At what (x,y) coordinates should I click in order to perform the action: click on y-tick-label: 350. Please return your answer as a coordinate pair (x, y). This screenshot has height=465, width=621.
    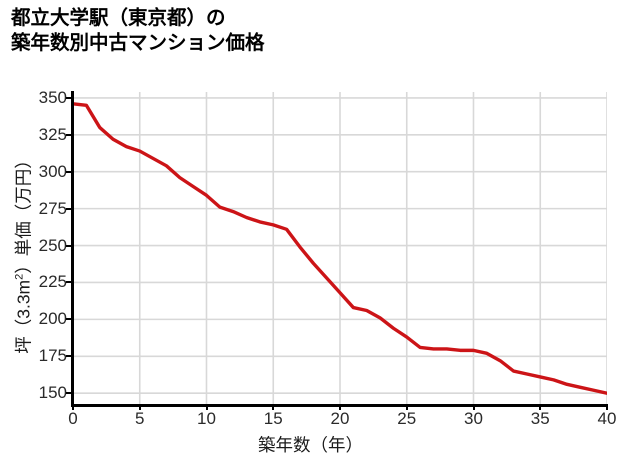
    Looking at the image, I should click on (52, 97).